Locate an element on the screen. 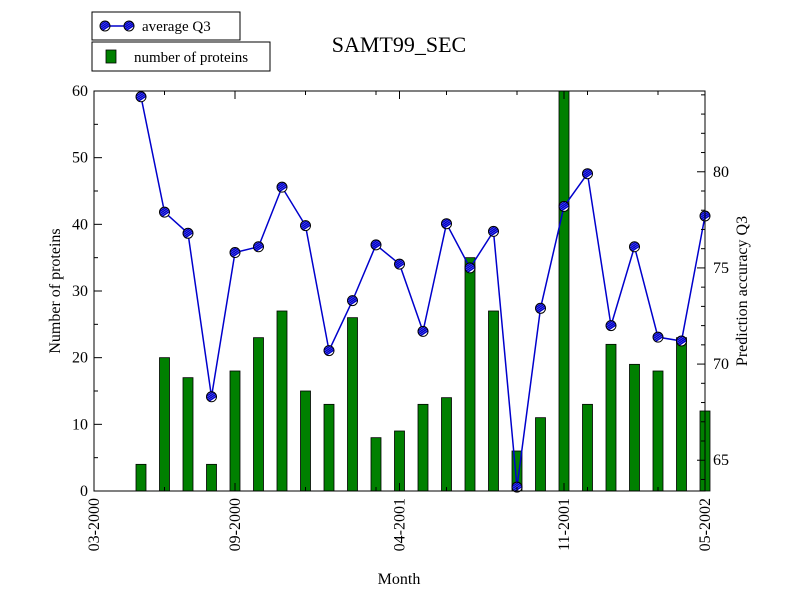 The image size is (792, 612). q3-point-14-ring is located at coordinates (470, 268).